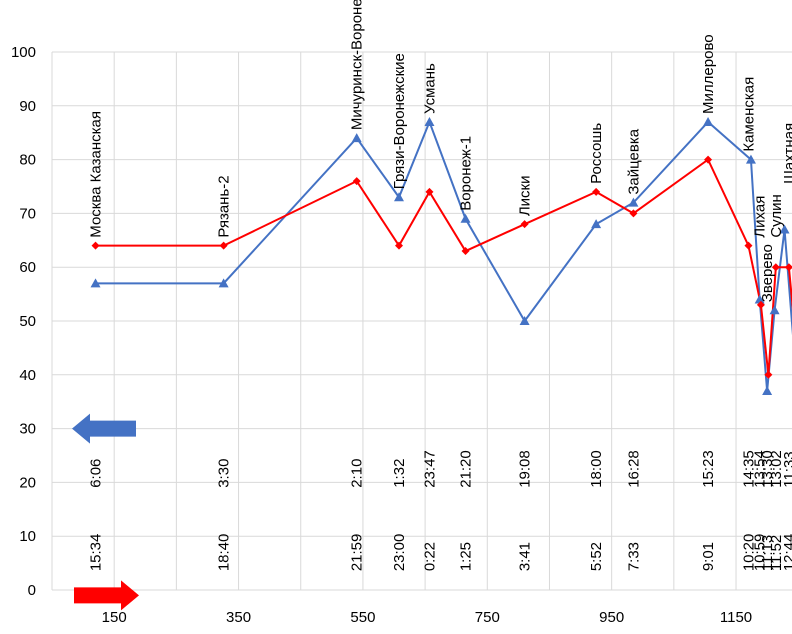 Image resolution: width=792 pixels, height=634 pixels. I want to click on red-time-label: 18:40, so click(224, 553).